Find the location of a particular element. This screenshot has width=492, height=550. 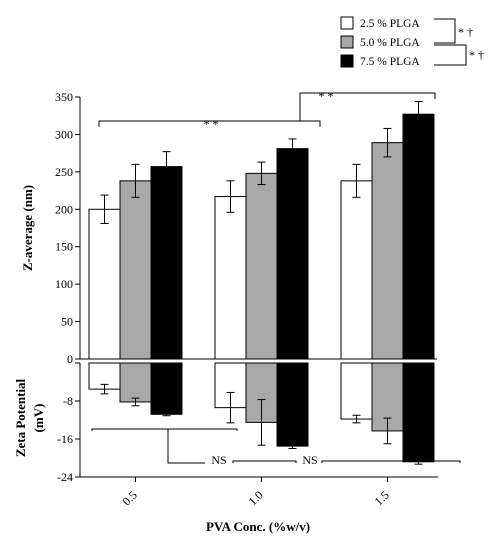

top-y-tick-label: 100 is located at coordinates (64, 284).